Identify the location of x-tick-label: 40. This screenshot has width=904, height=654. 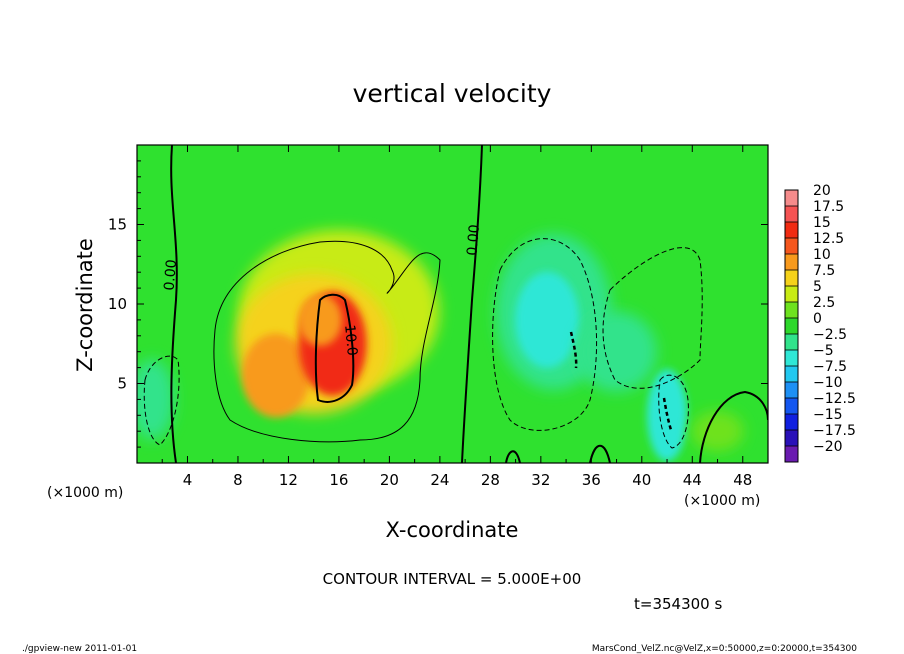
(641, 480).